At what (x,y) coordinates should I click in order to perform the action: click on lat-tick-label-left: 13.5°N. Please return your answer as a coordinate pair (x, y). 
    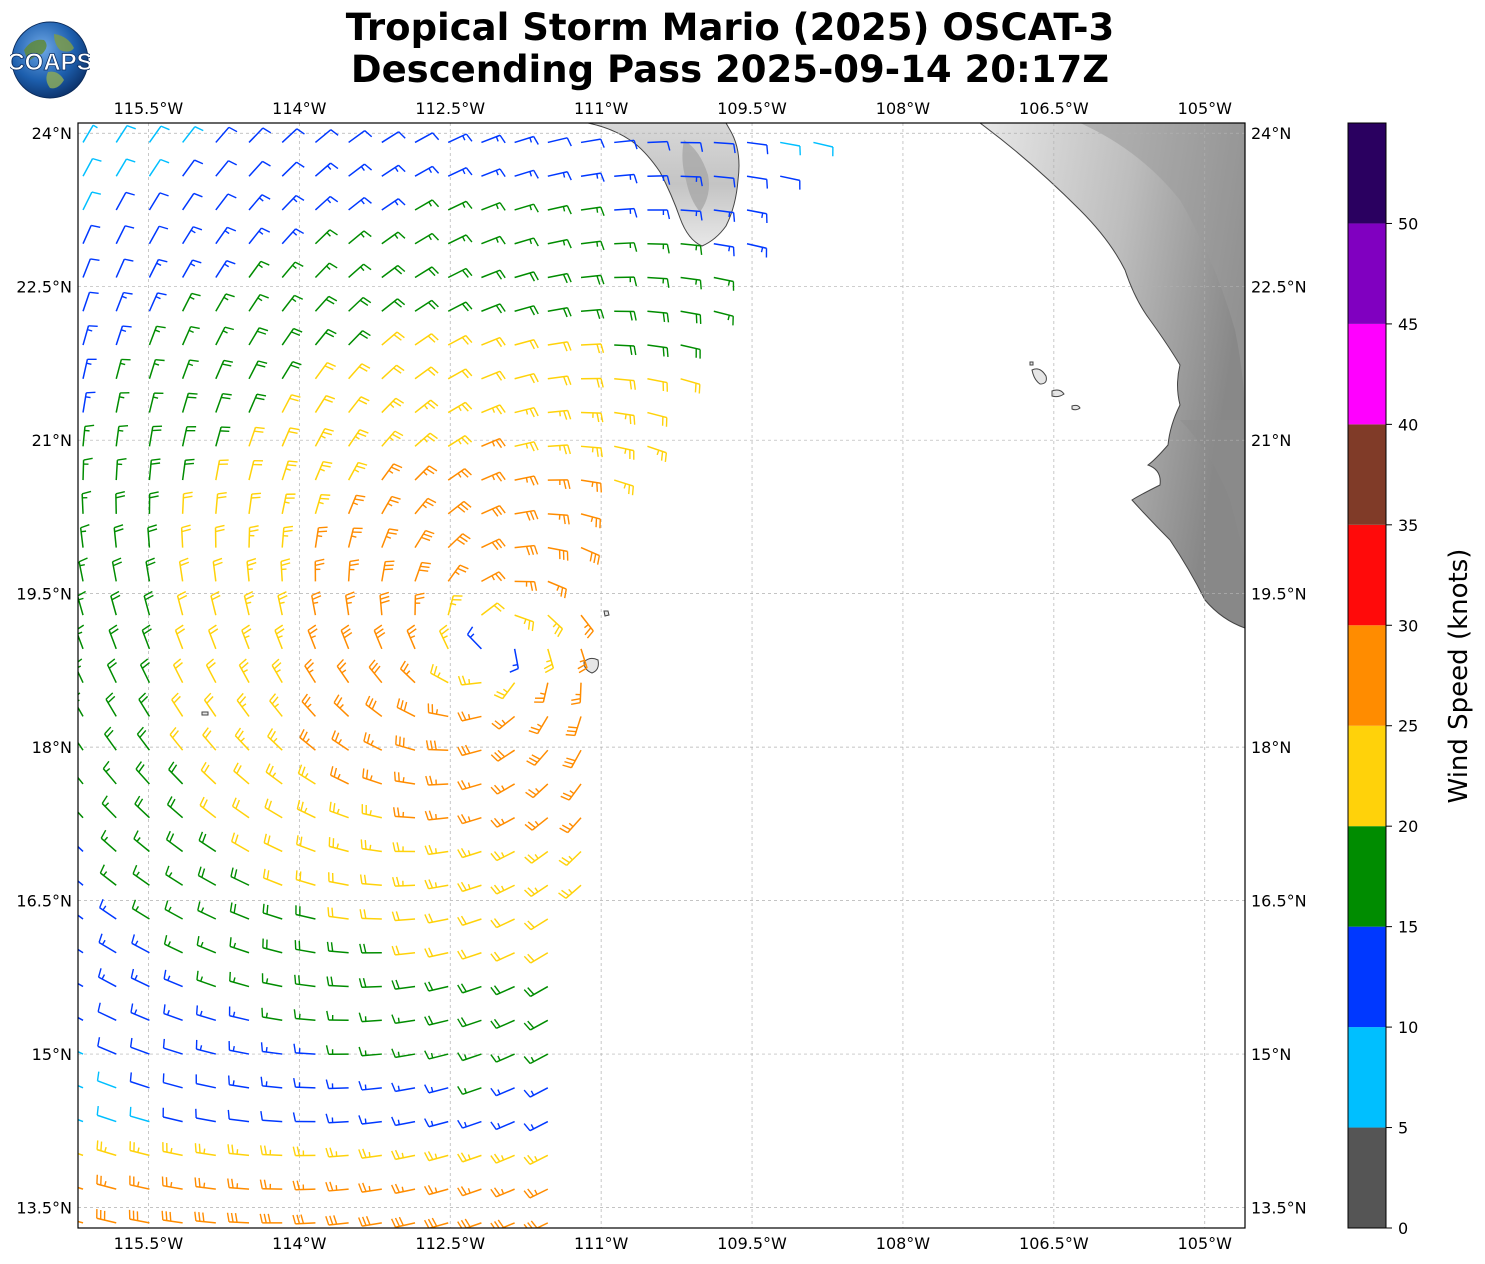
    Looking at the image, I should click on (44, 1208).